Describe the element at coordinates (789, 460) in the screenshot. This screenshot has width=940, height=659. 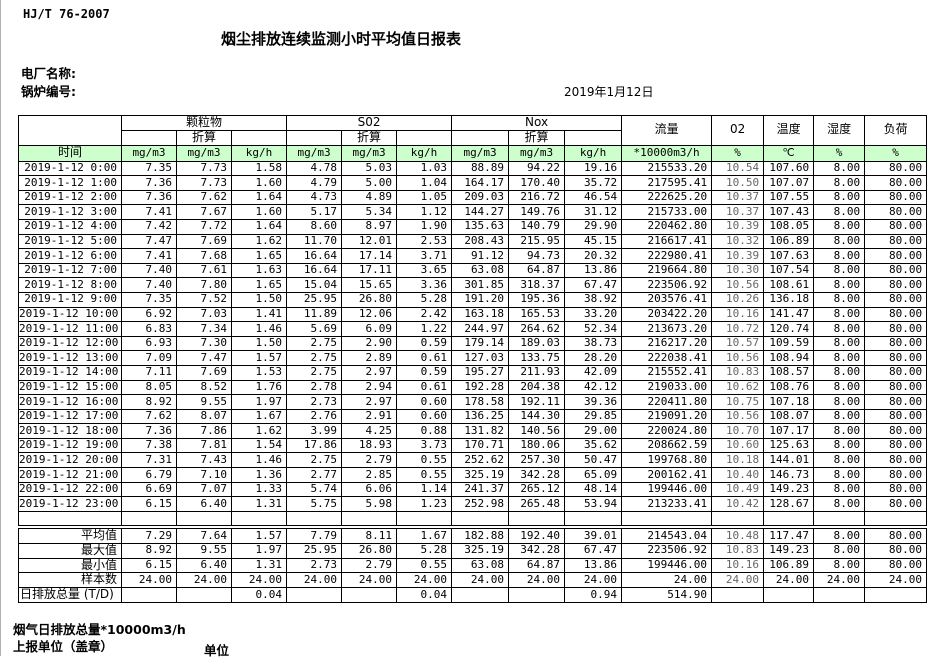
I see `data-cell: 144.01` at that location.